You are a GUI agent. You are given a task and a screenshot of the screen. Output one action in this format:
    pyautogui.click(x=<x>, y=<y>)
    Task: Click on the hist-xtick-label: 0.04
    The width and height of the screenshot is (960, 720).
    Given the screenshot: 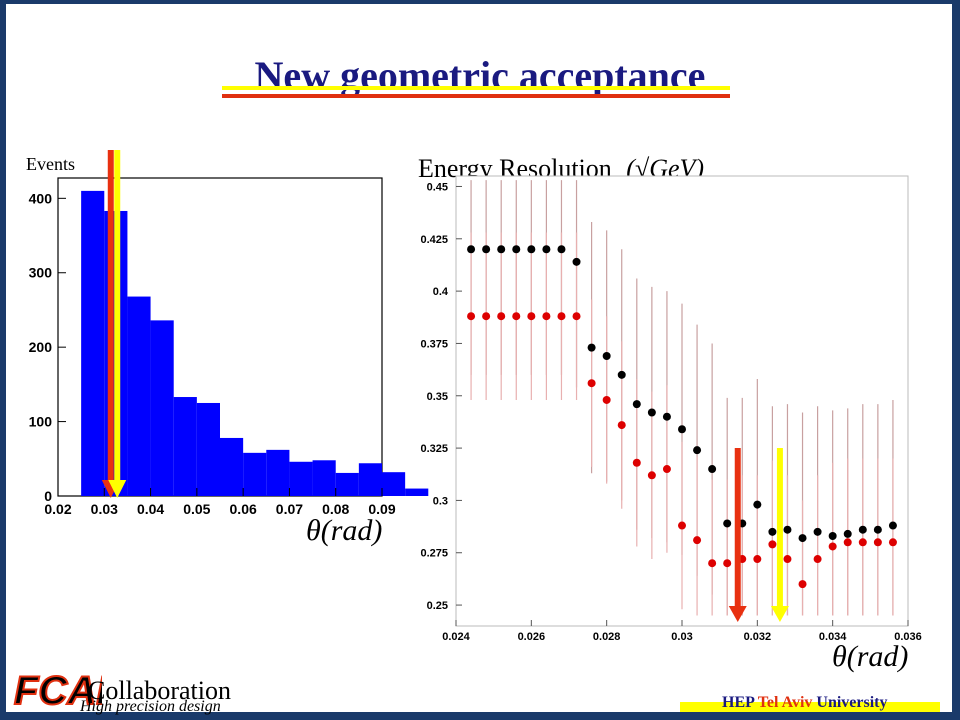 What is the action you would take?
    pyautogui.click(x=150, y=509)
    